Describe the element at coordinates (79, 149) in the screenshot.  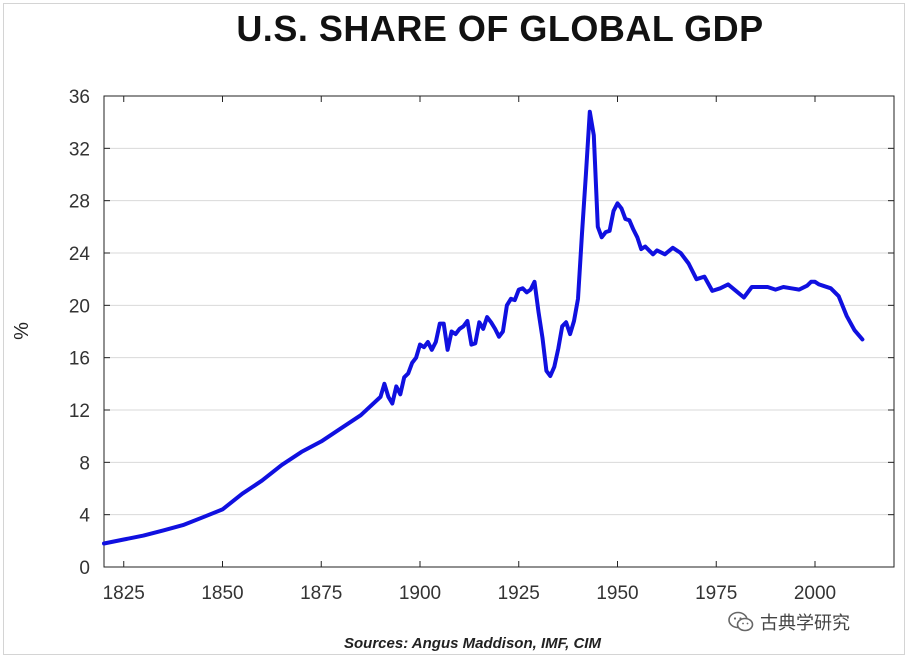
I see `y-tick-label-32: 32` at that location.